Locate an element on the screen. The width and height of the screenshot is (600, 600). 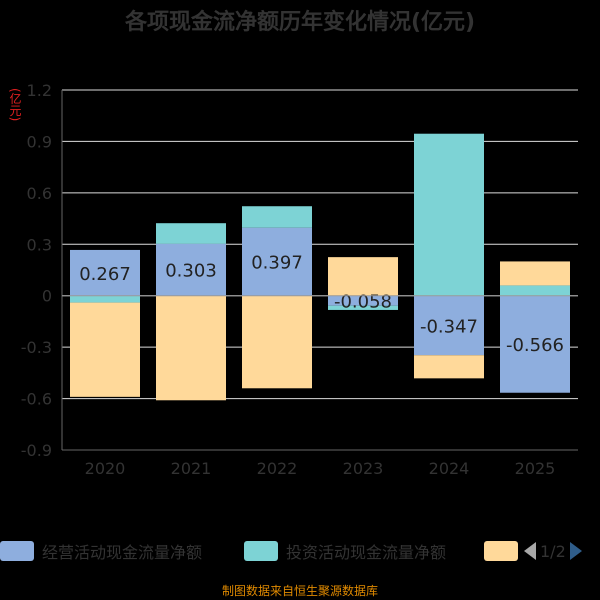
x-tick-label: 2021 is located at coordinates (191, 468).